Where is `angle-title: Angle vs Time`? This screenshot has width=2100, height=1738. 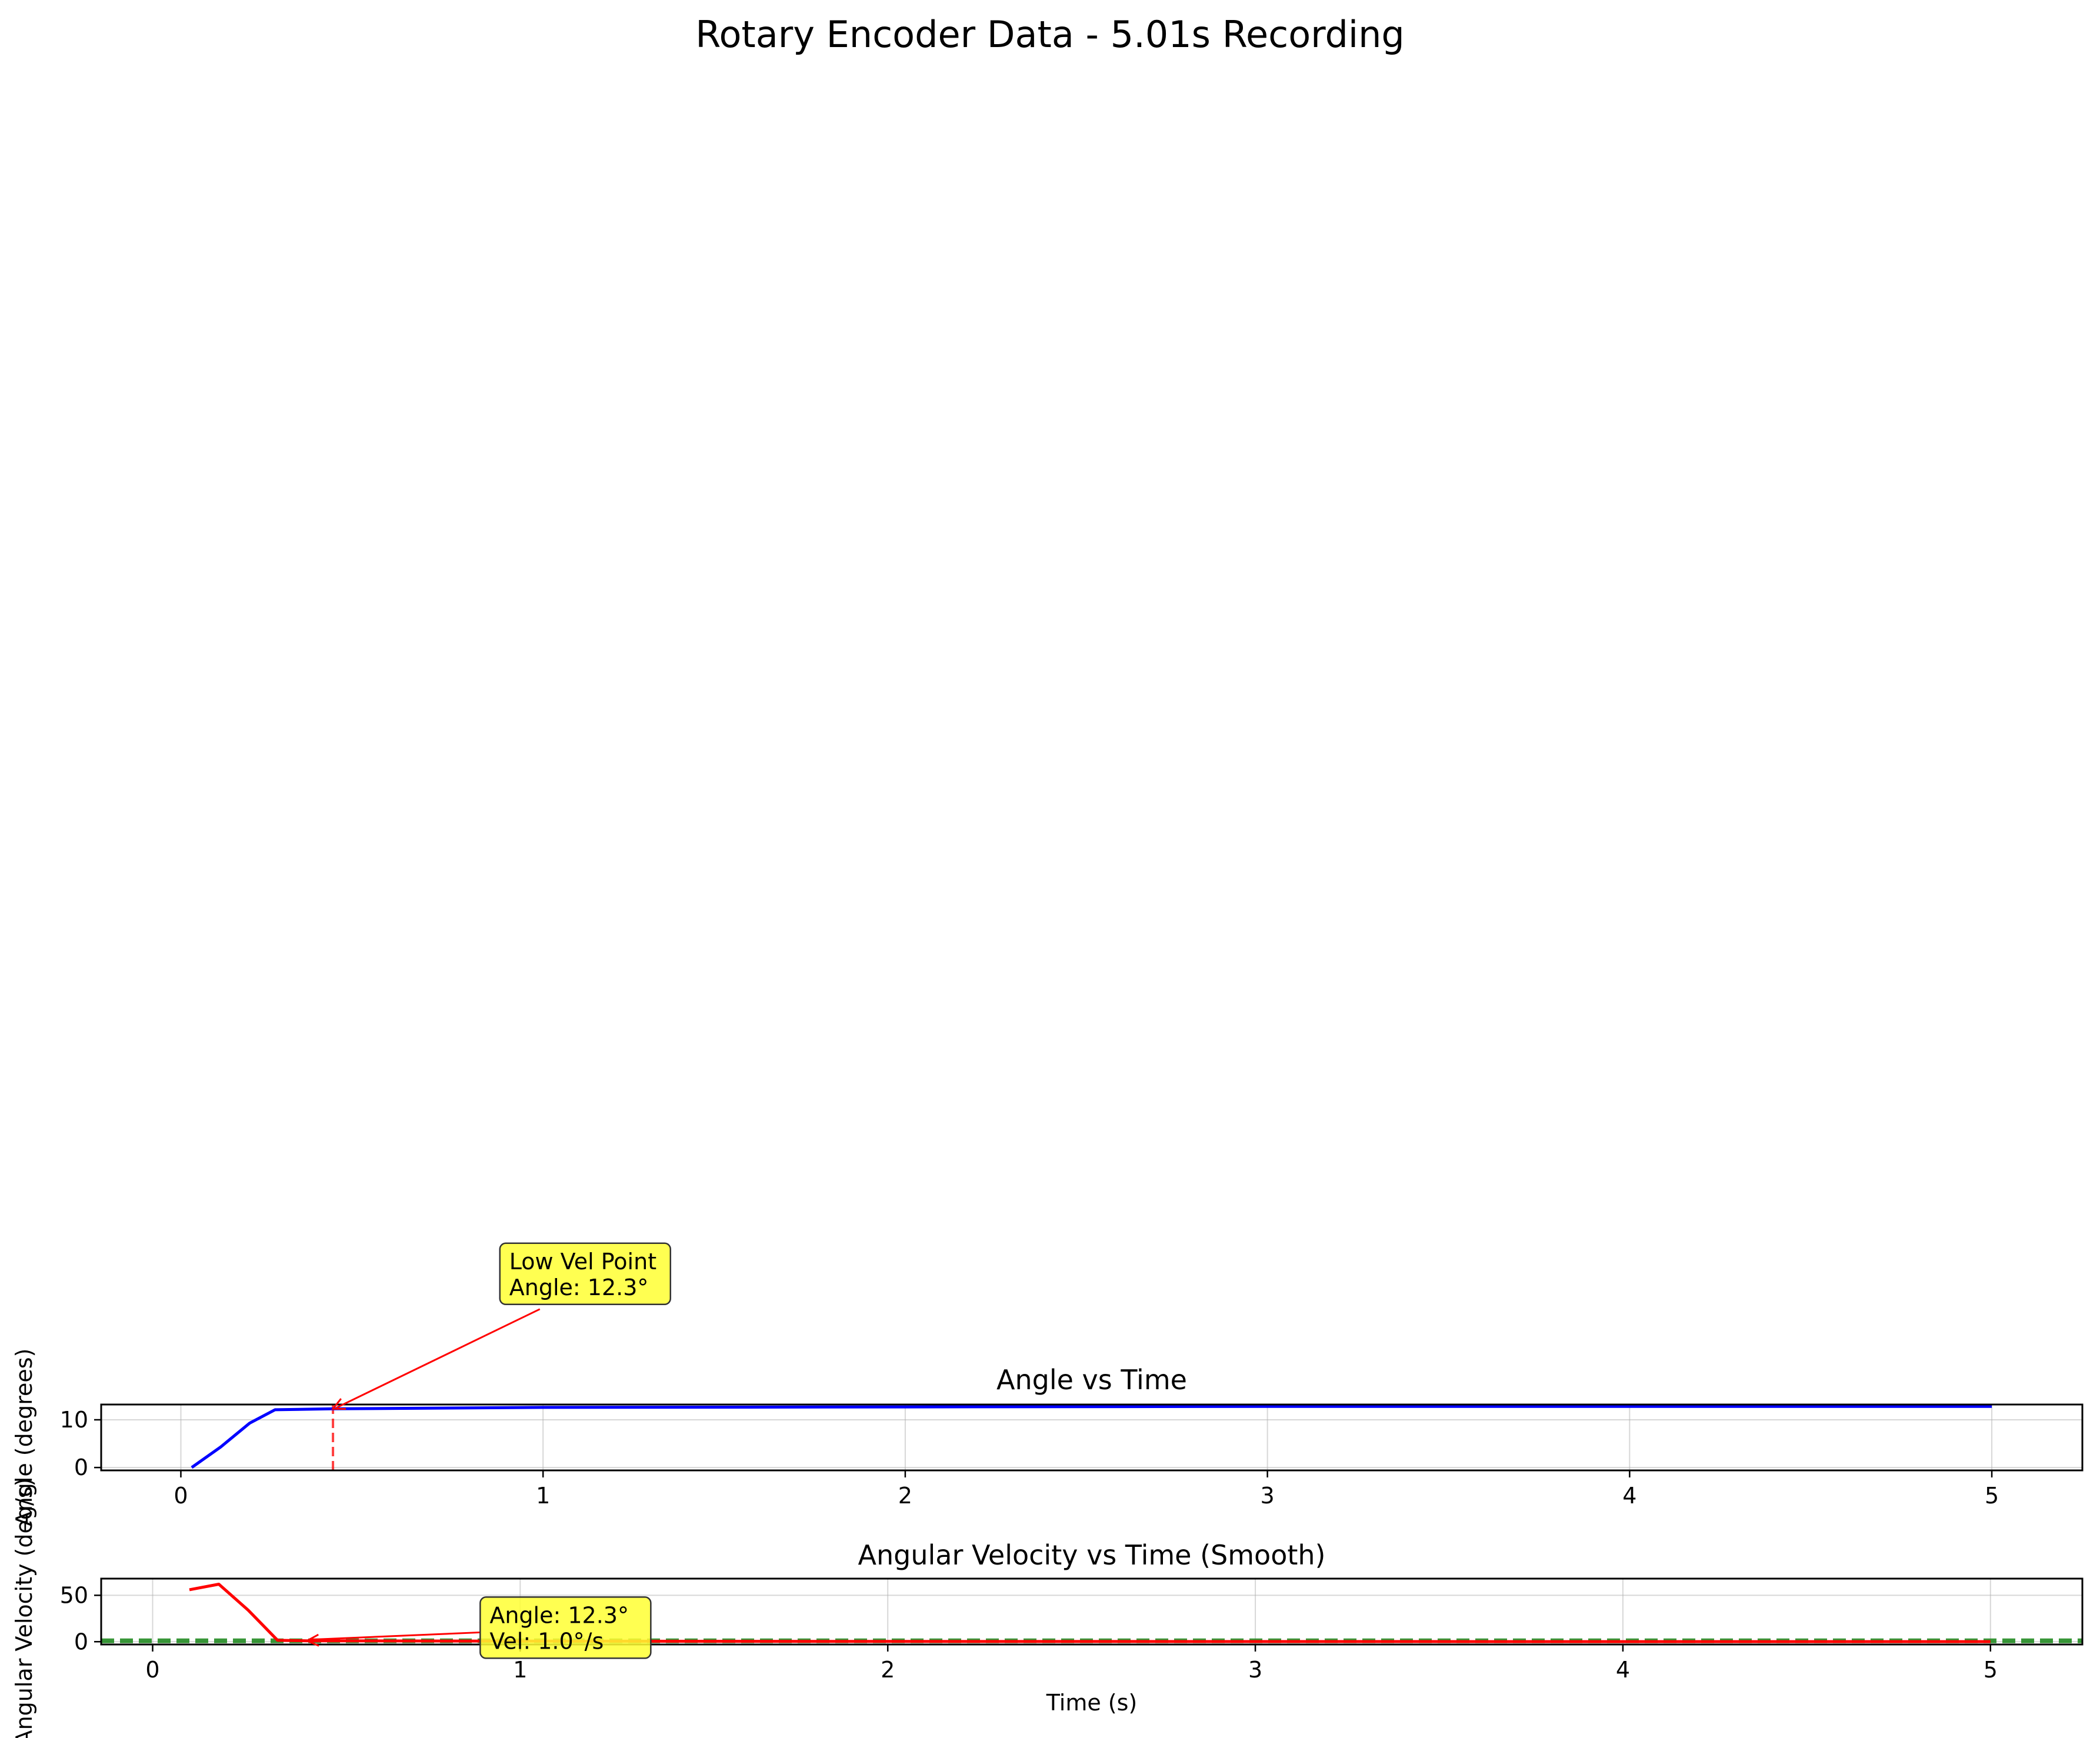
angle-title: Angle vs Time is located at coordinates (1091, 1380).